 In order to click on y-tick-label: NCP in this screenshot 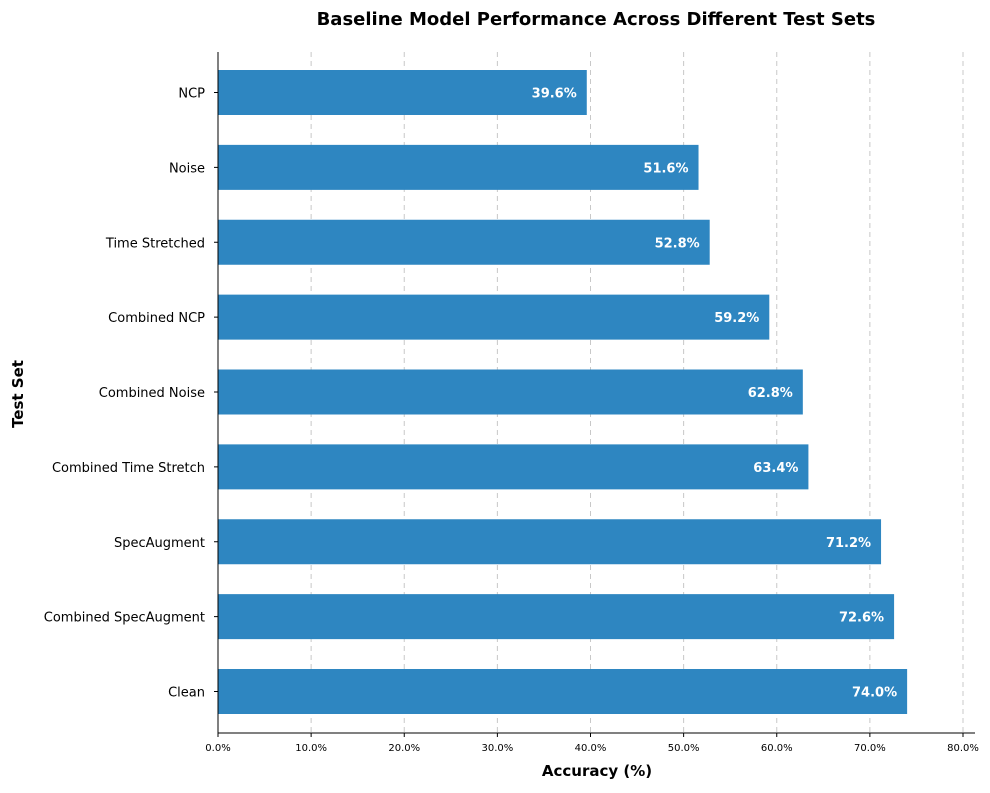, I will do `click(191, 94)`.